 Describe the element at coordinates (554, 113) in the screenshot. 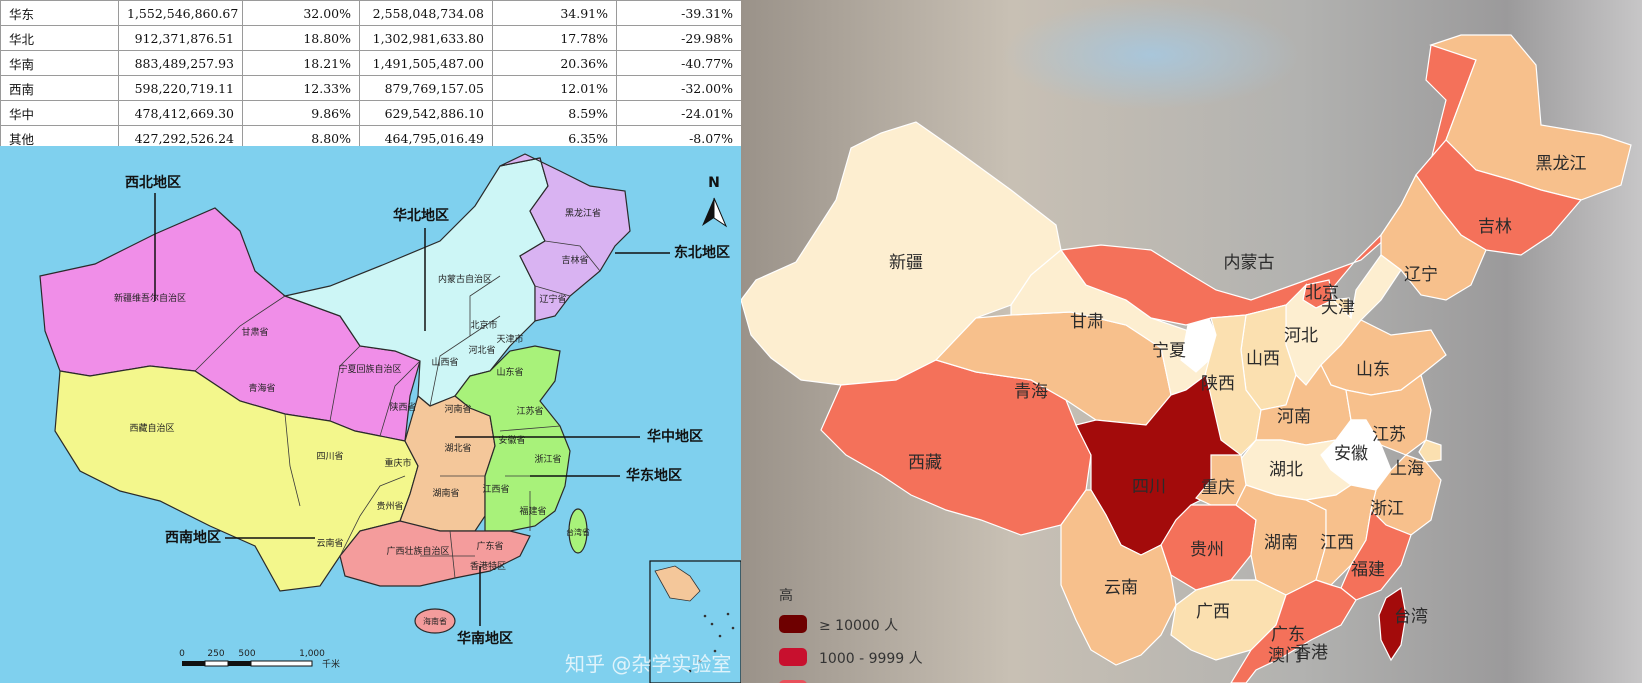

I see `value-cell: 8.59%` at that location.